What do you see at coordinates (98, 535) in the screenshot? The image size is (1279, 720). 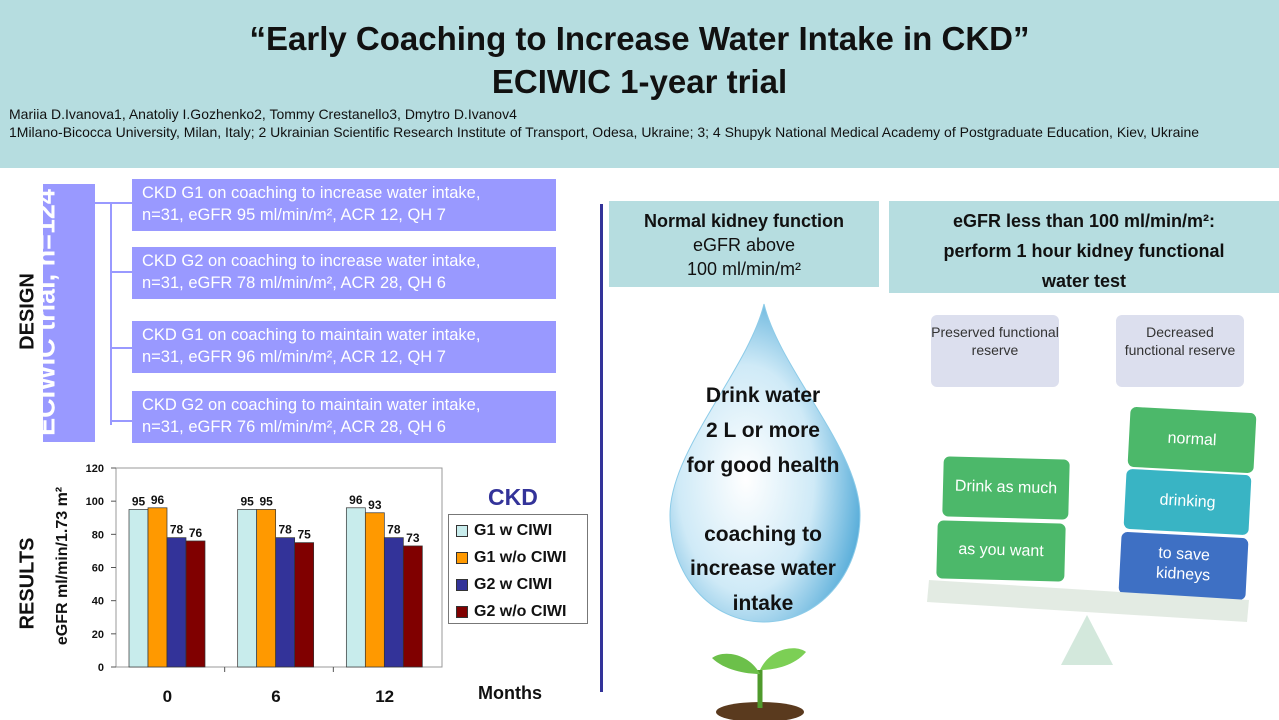 I see `y-tick-label: 80` at bounding box center [98, 535].